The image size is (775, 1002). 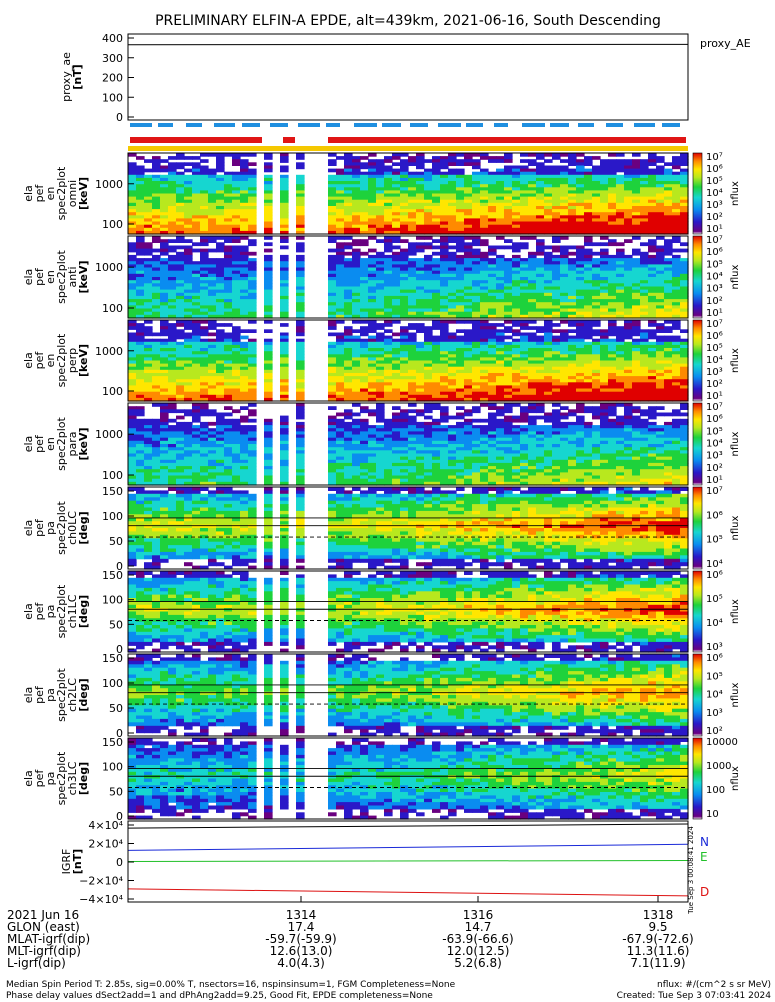 What do you see at coordinates (735, 276) in the screenshot?
I see `colorbar-label: nflux` at bounding box center [735, 276].